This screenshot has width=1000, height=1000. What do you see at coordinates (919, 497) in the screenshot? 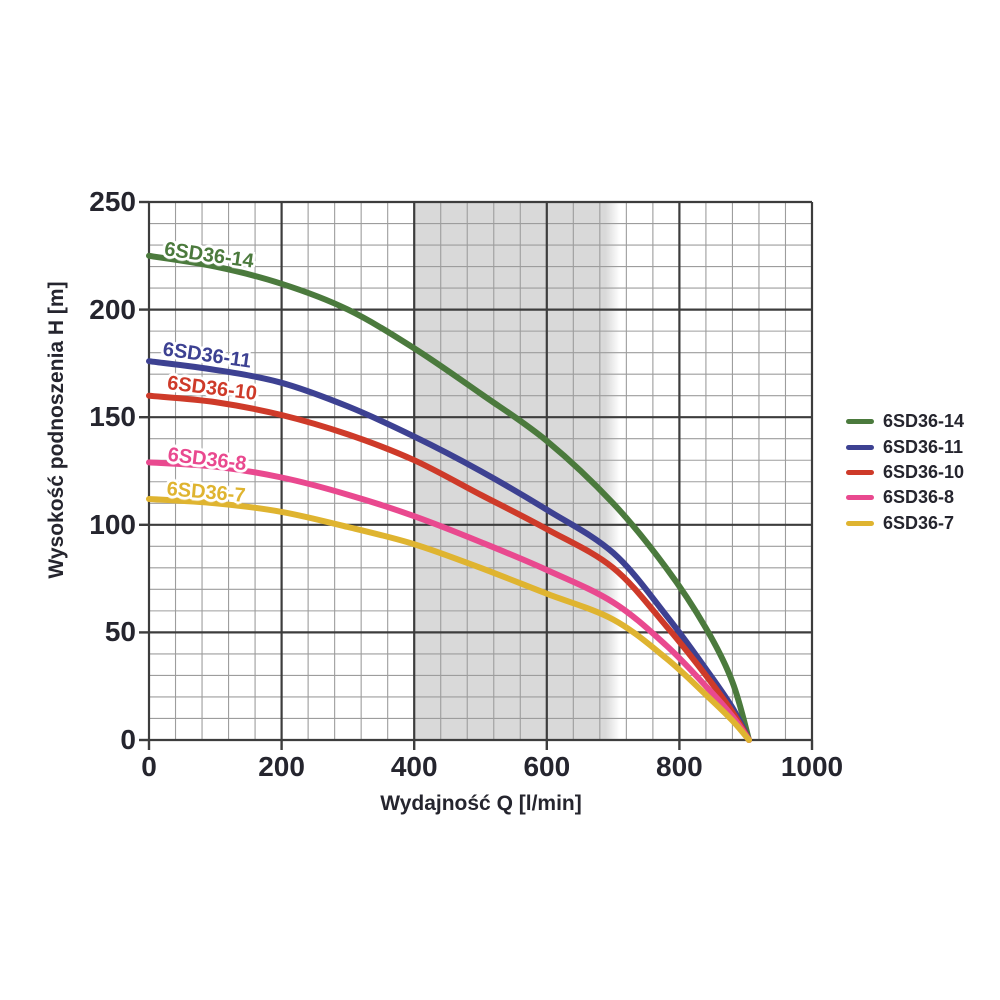
I see `legend-label-6SD36-8: 6SD36-8` at bounding box center [919, 497].